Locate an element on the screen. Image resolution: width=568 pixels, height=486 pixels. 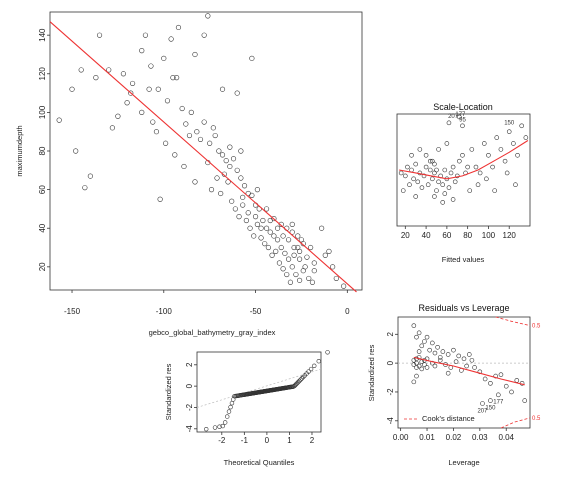
qq-x-tick-label: 1 is located at coordinates (289, 440).